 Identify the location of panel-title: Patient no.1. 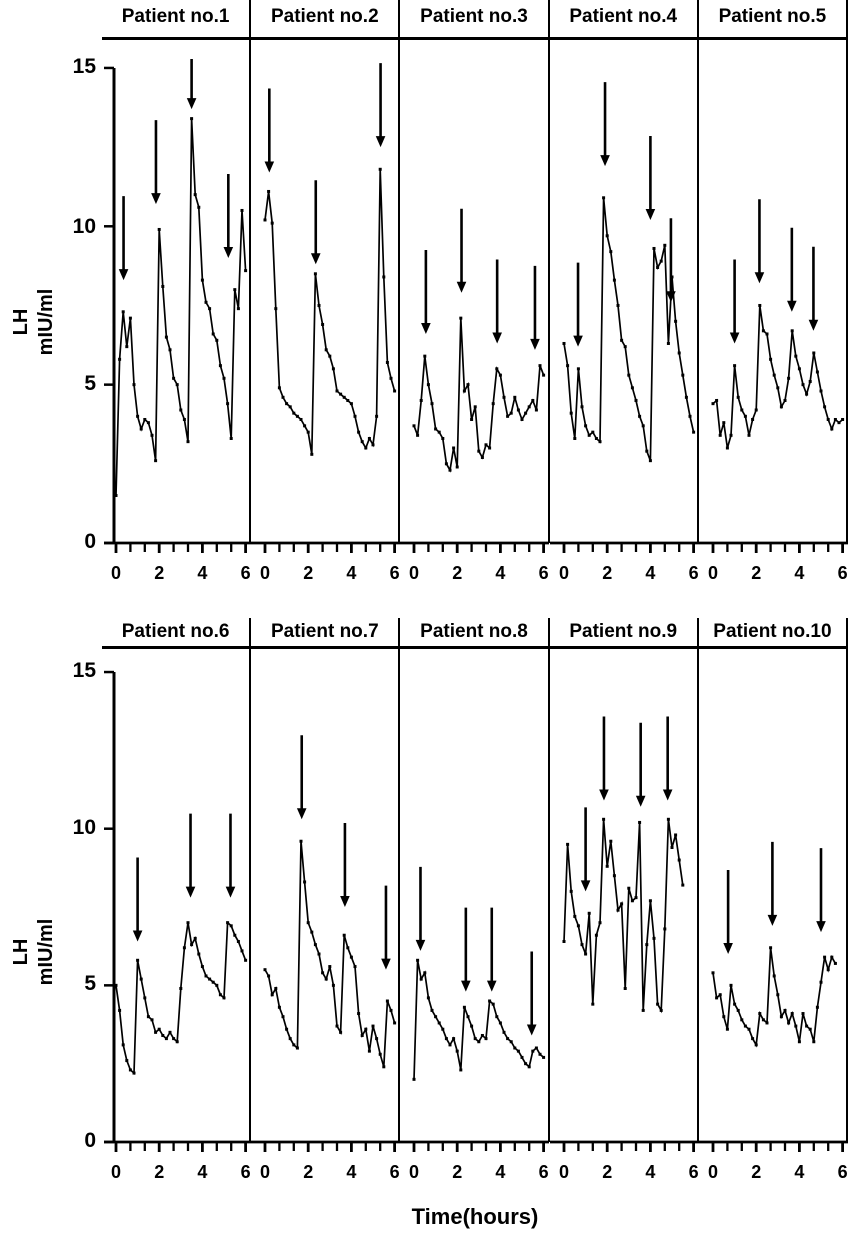
(175, 16).